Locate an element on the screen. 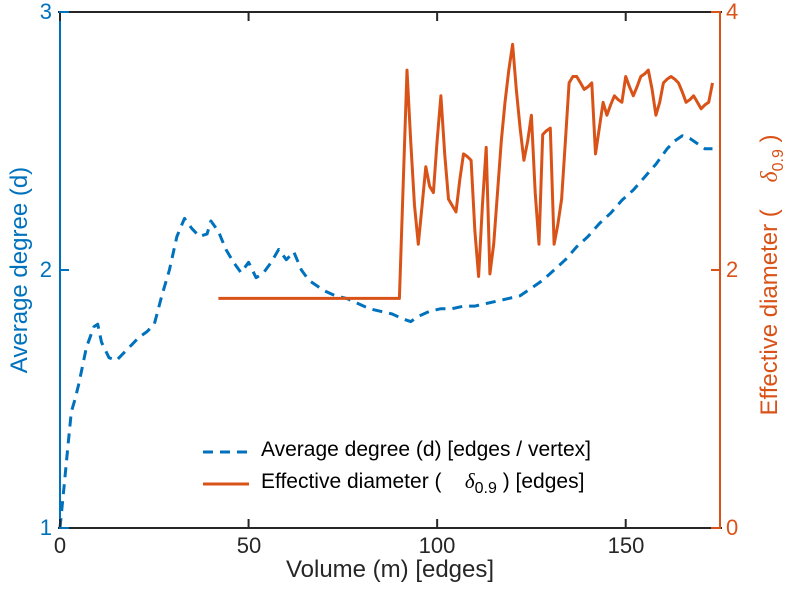 The image size is (795, 600). y-right-tick-label-3: 4 is located at coordinates (732, 12).